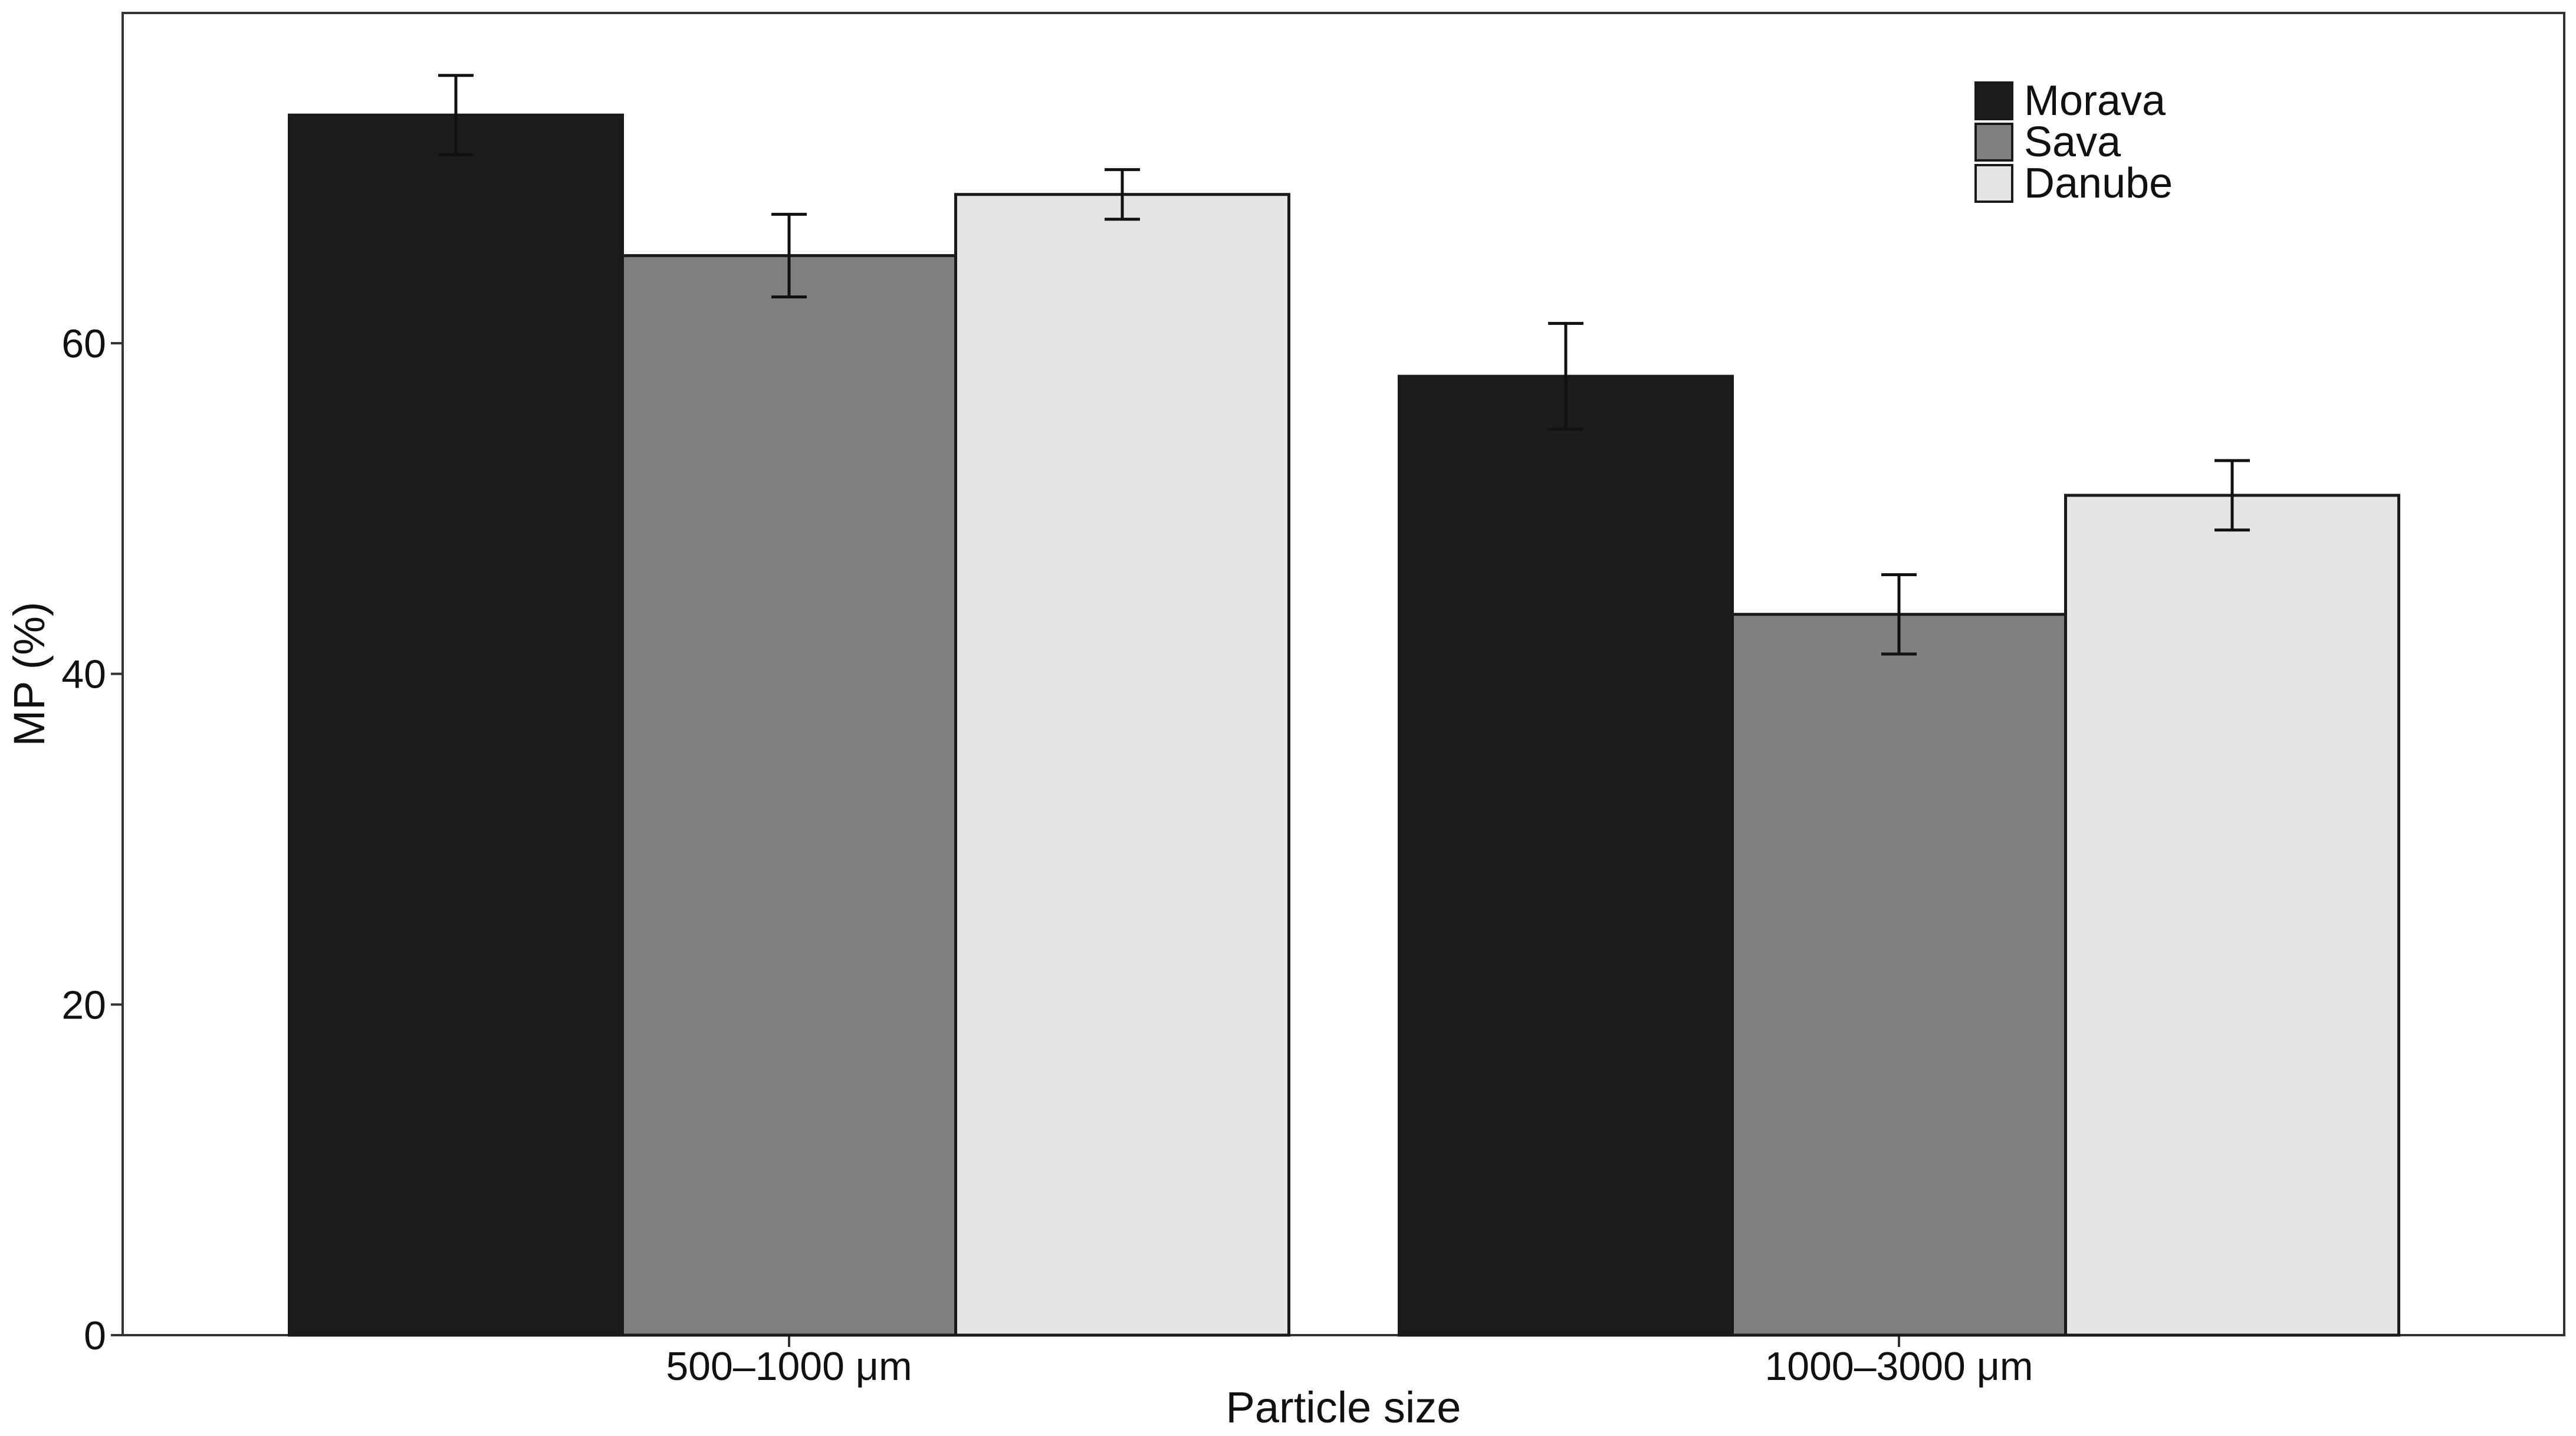 The height and width of the screenshot is (1436, 2576). Describe the element at coordinates (1993, 183) in the screenshot. I see `legend-swatch-danube` at that location.